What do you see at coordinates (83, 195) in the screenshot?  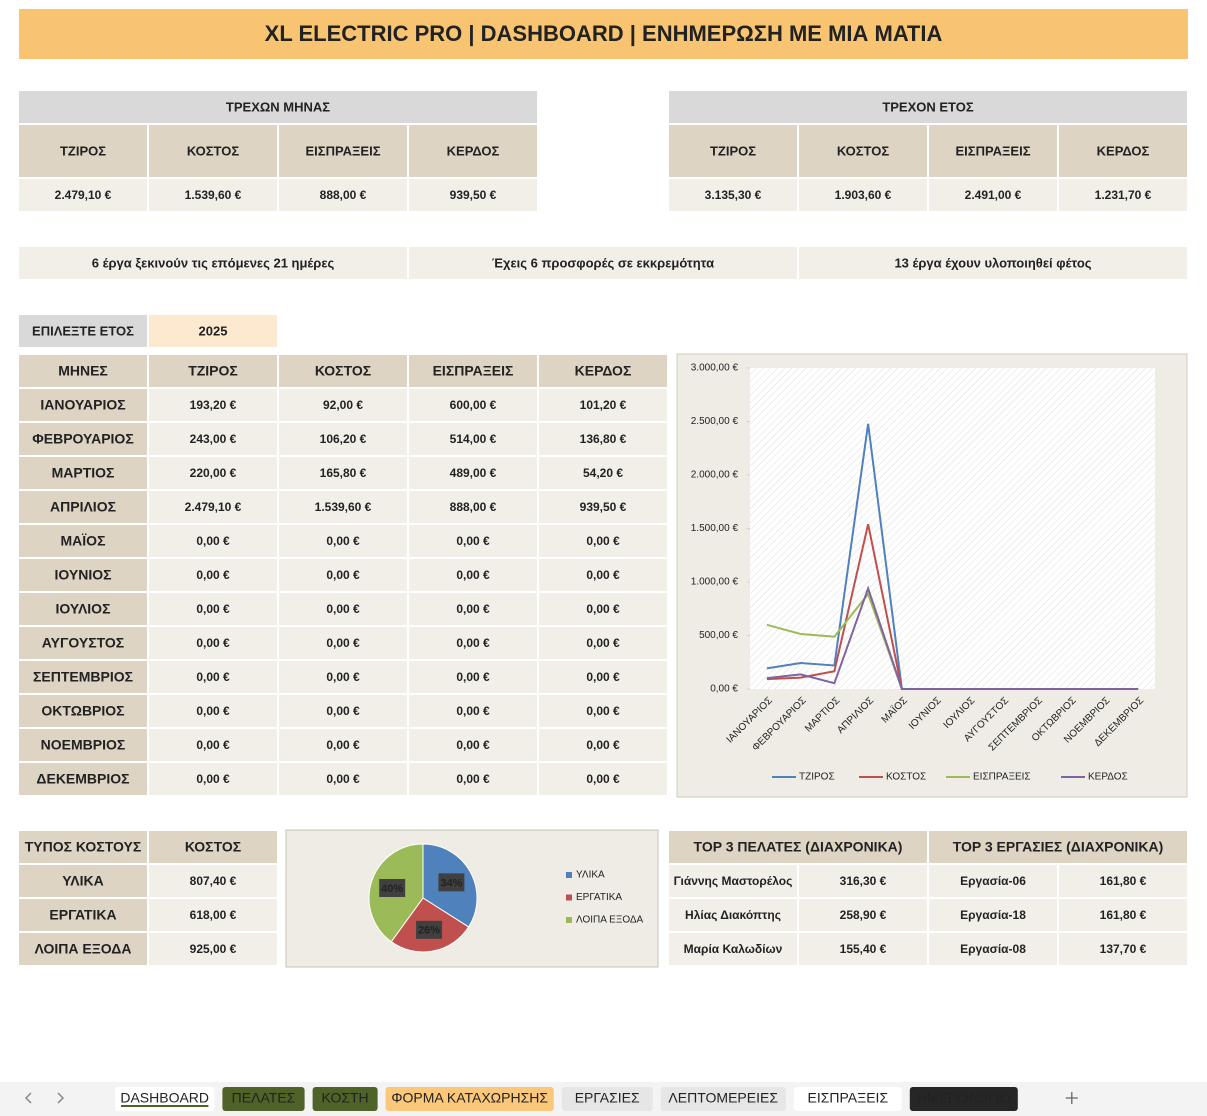 I see `kpi-value: 2.479,10 €` at bounding box center [83, 195].